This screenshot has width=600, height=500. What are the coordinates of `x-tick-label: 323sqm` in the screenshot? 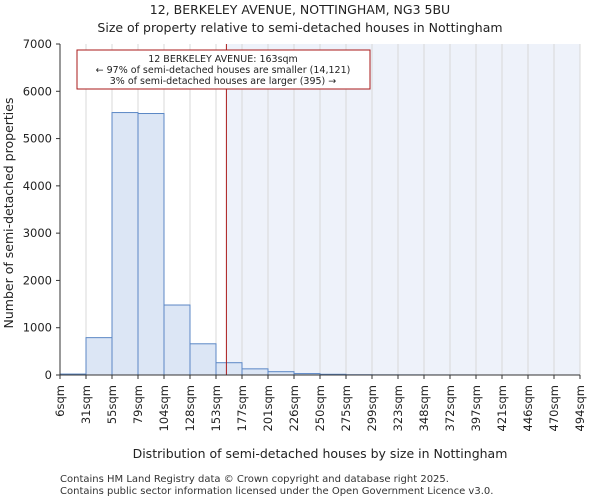 It's located at (398, 408).